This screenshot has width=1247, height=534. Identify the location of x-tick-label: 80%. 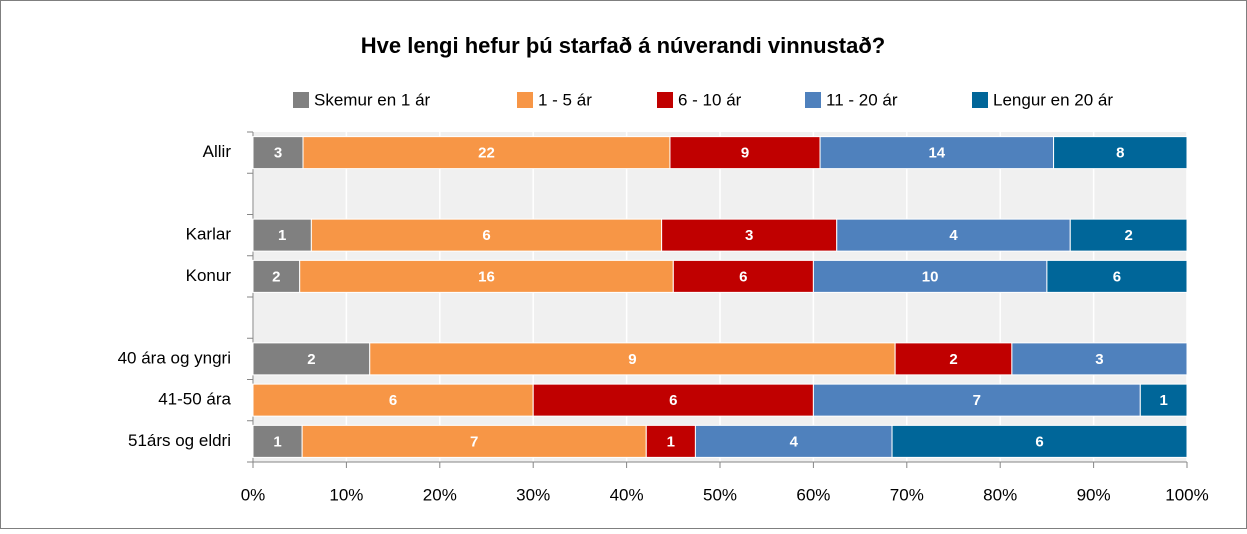
(1000, 494).